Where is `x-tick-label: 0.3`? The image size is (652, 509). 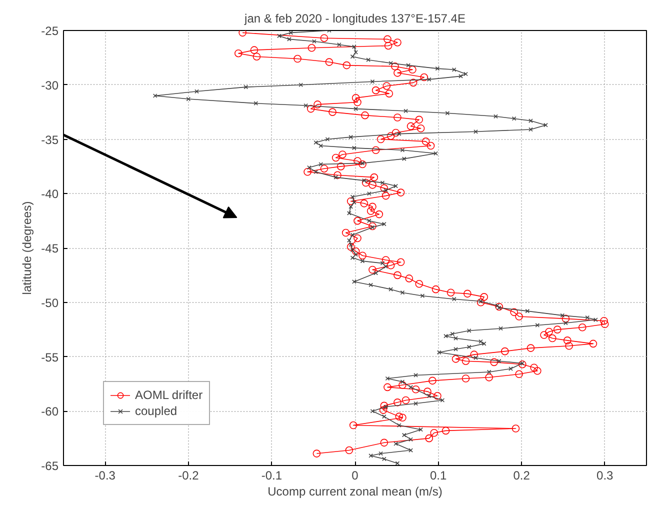 x-tick-label: 0.3 is located at coordinates (605, 475).